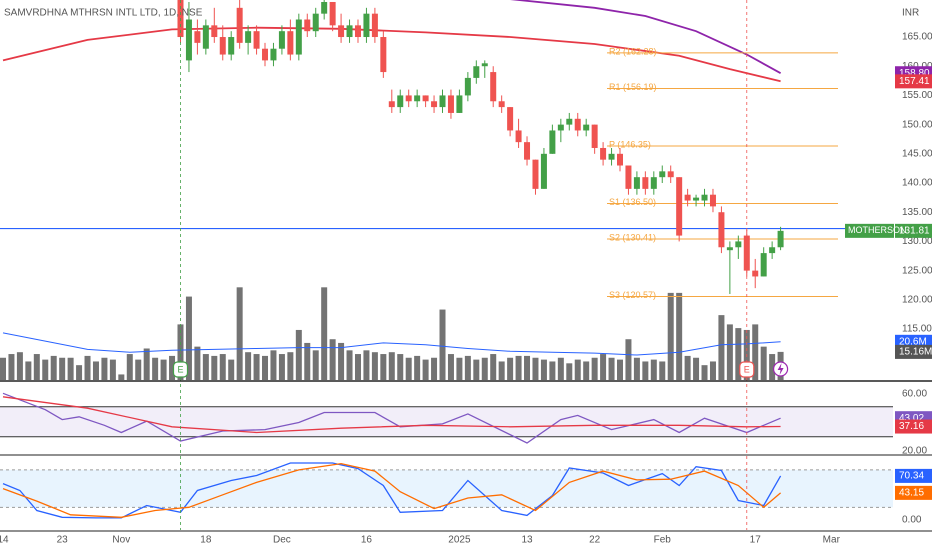 This screenshot has height=550, width=932. I want to click on y-tick-label: 60.00, so click(914, 394).